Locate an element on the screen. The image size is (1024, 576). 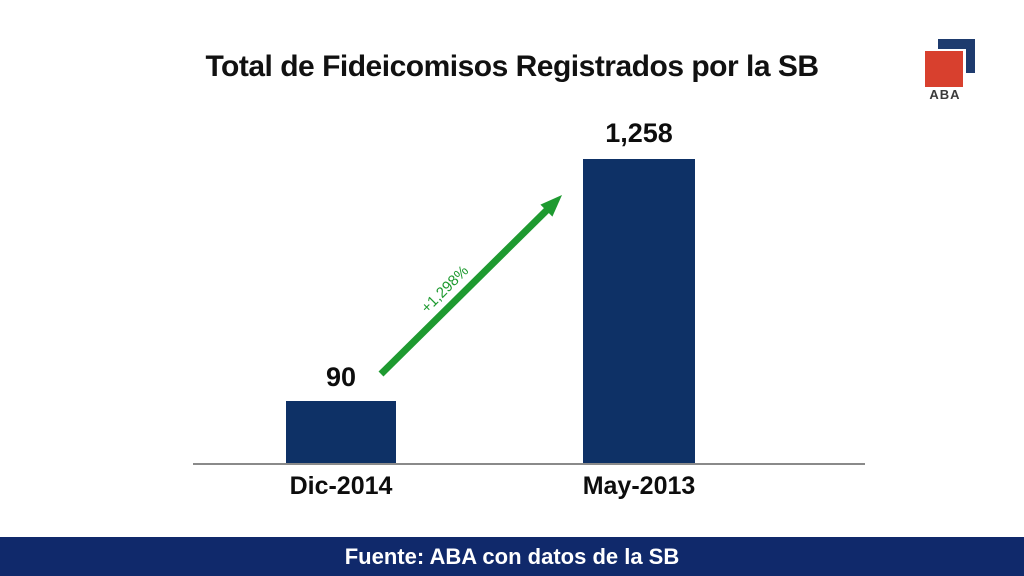
footer-band: Fuente: ABA con datos de la SB is located at coordinates (512, 556).